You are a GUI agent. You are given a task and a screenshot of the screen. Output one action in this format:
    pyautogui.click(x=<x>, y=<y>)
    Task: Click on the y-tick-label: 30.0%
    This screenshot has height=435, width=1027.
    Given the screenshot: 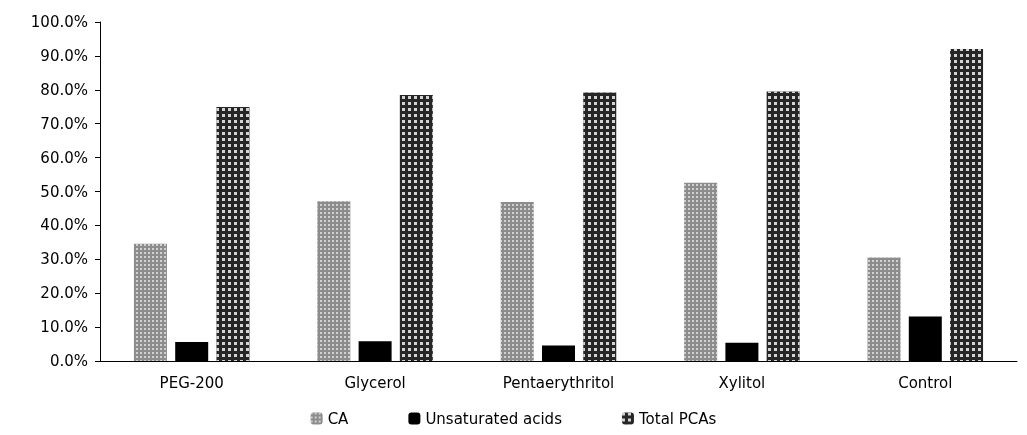 What is the action you would take?
    pyautogui.click(x=64, y=259)
    